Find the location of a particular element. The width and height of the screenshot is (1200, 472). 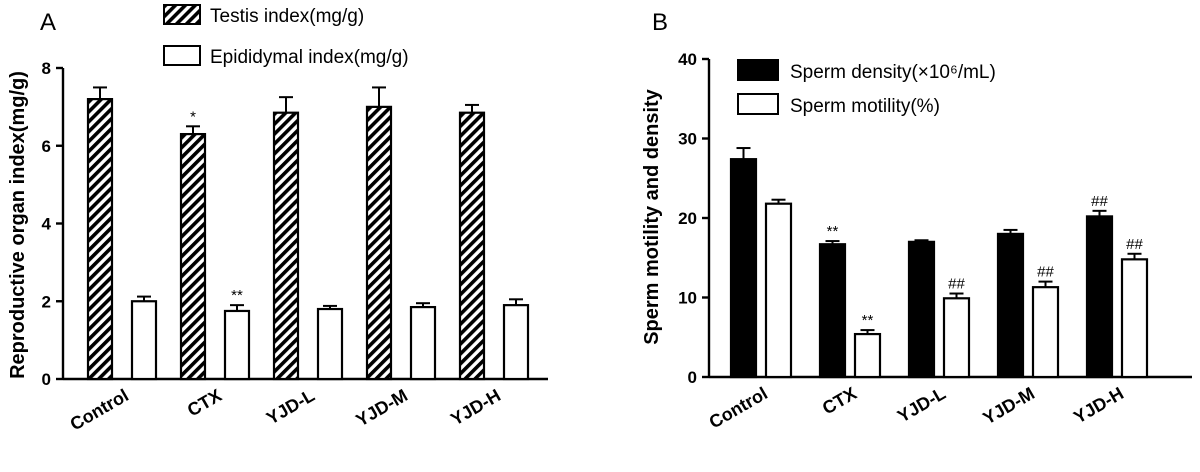

legend-swatch-epididymal is located at coordinates (182, 55).